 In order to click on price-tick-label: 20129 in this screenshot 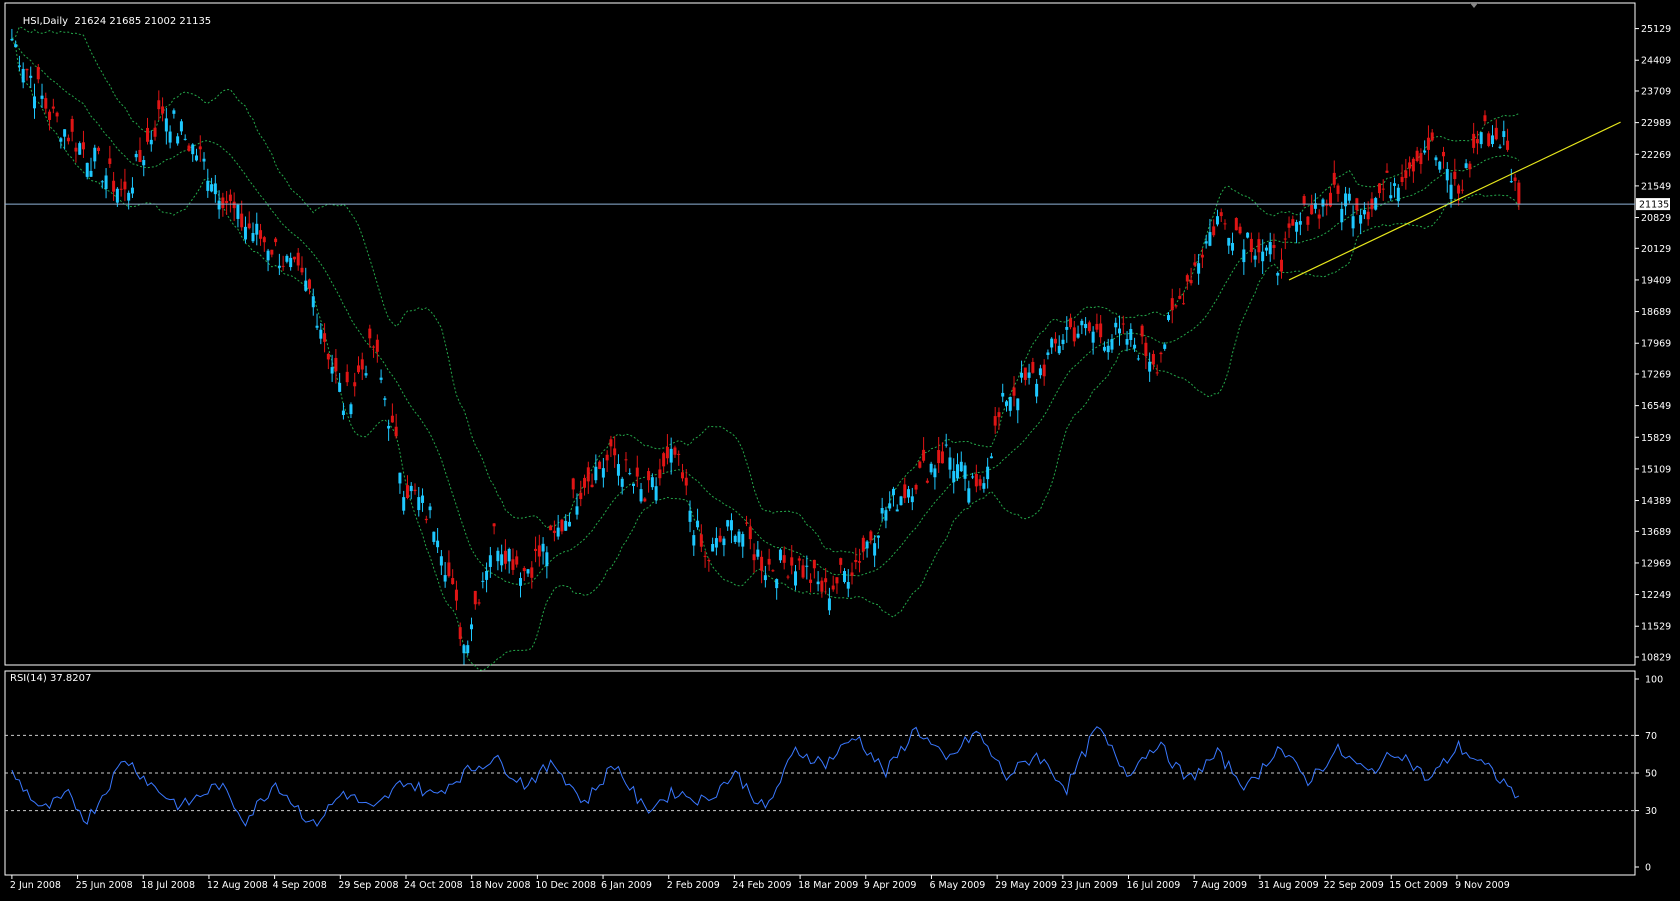, I will do `click(1656, 249)`.